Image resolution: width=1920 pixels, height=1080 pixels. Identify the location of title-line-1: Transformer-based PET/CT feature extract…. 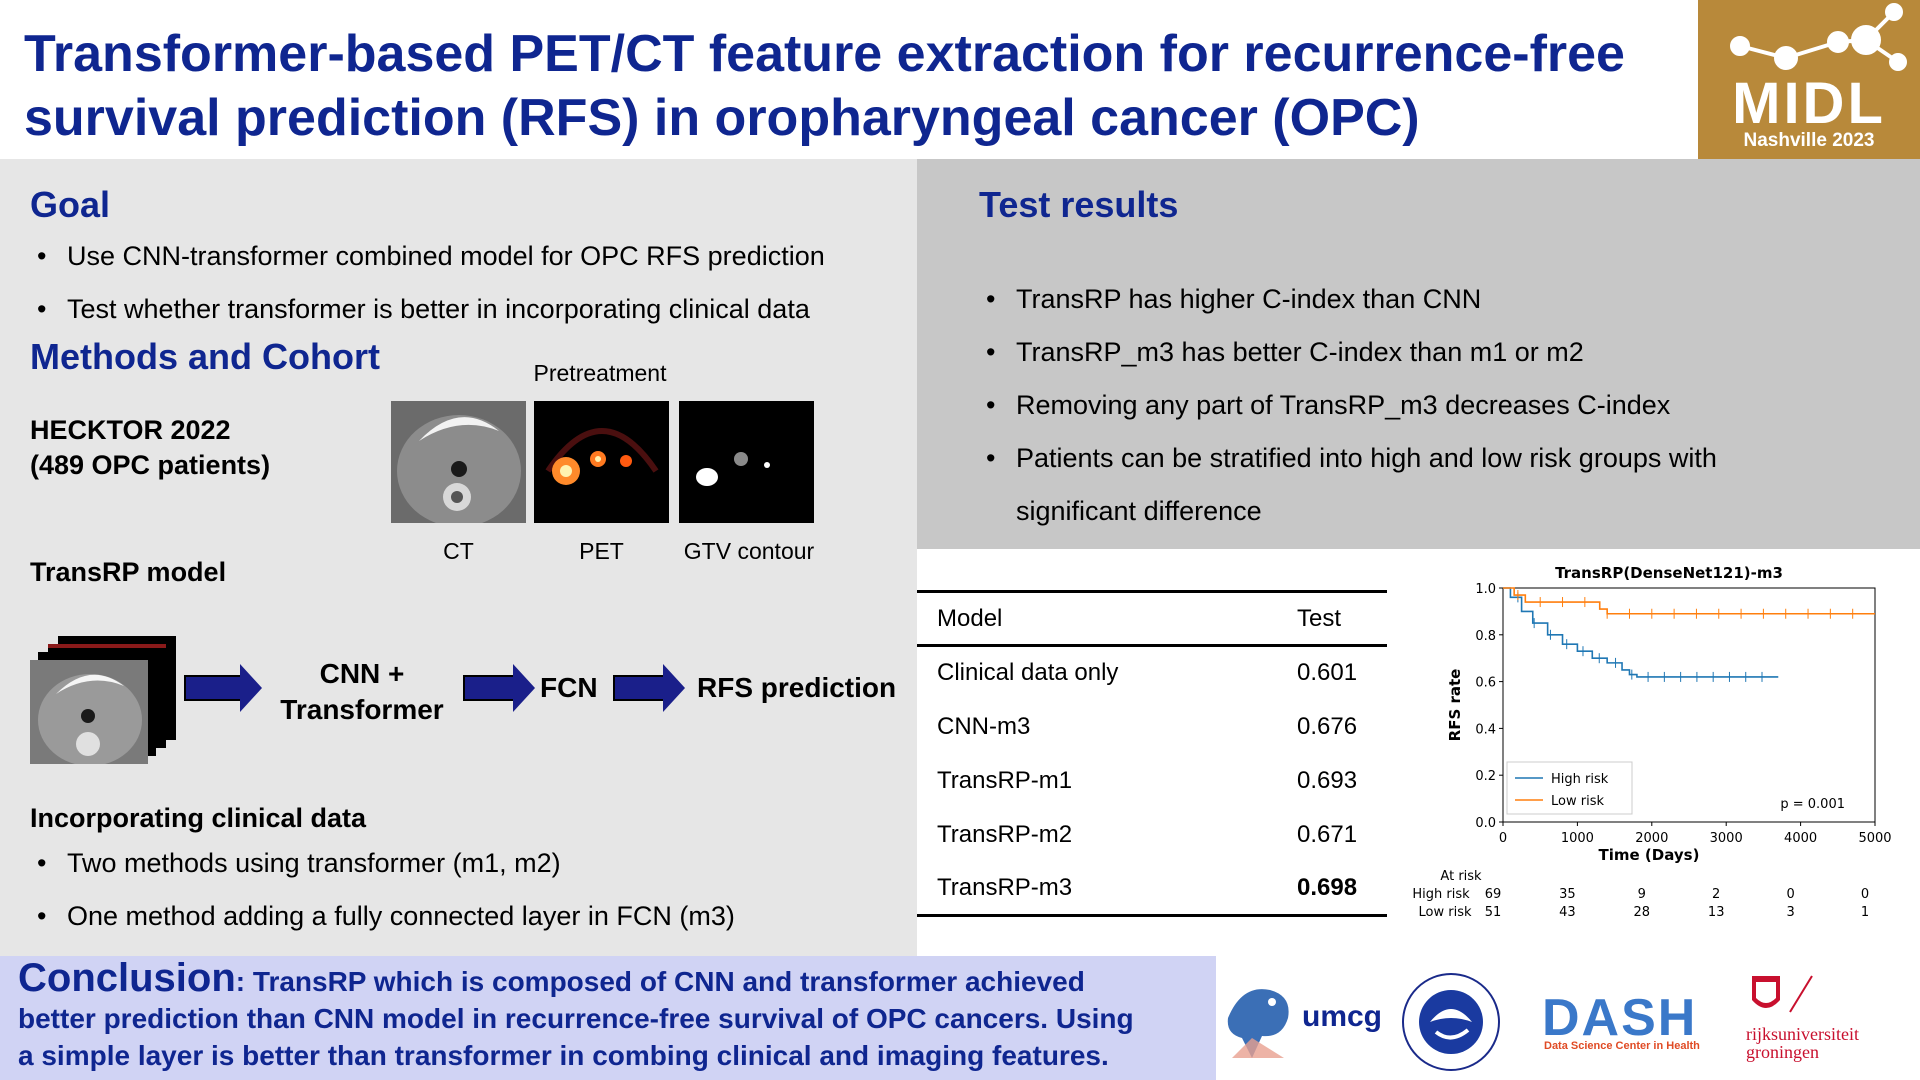
(824, 54).